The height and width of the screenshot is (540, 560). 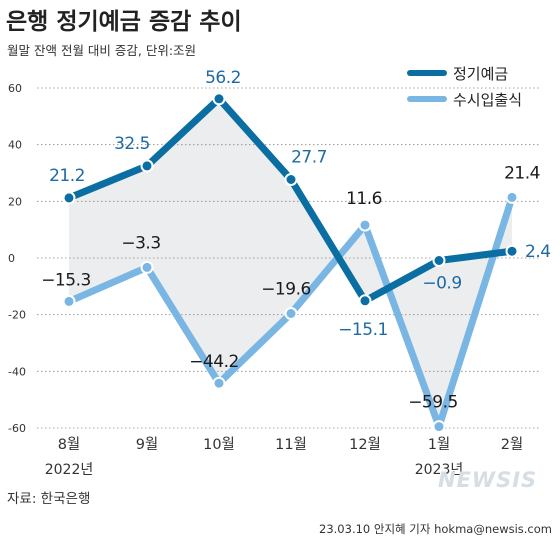 I want to click on legend-label-savings: 수시입출식, so click(x=487, y=100).